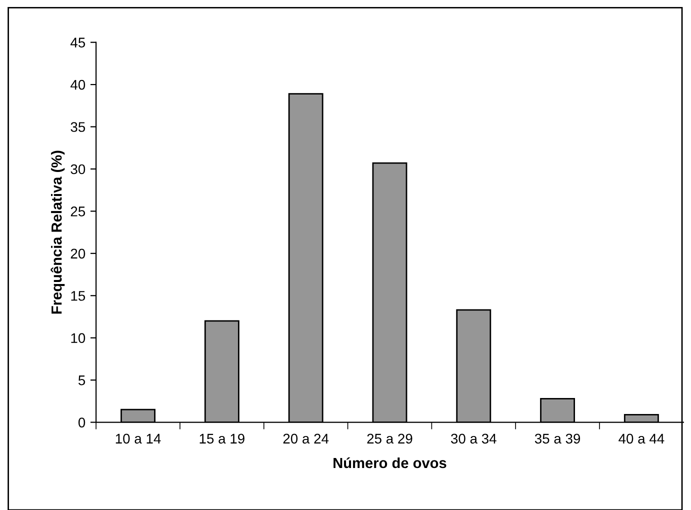 Image resolution: width=691 pixels, height=510 pixels. I want to click on x-axis-title: Número de ovos, so click(390, 462).